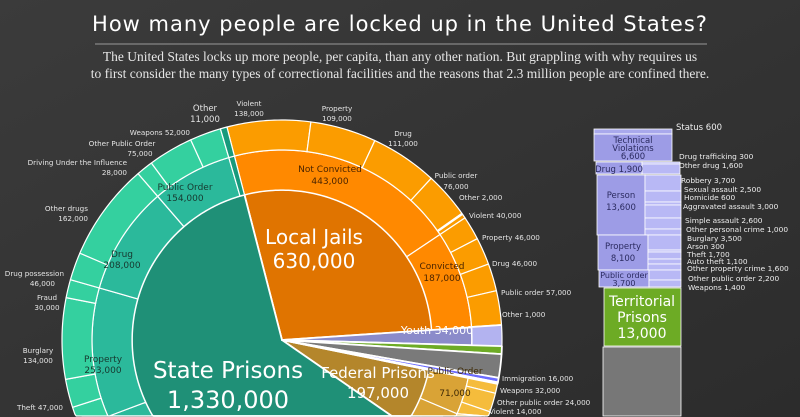 Image resolution: width=800 pixels, height=417 pixels. Describe the element at coordinates (633, 157) in the screenshot. I see `youth-technical-value: 6,600` at that location.